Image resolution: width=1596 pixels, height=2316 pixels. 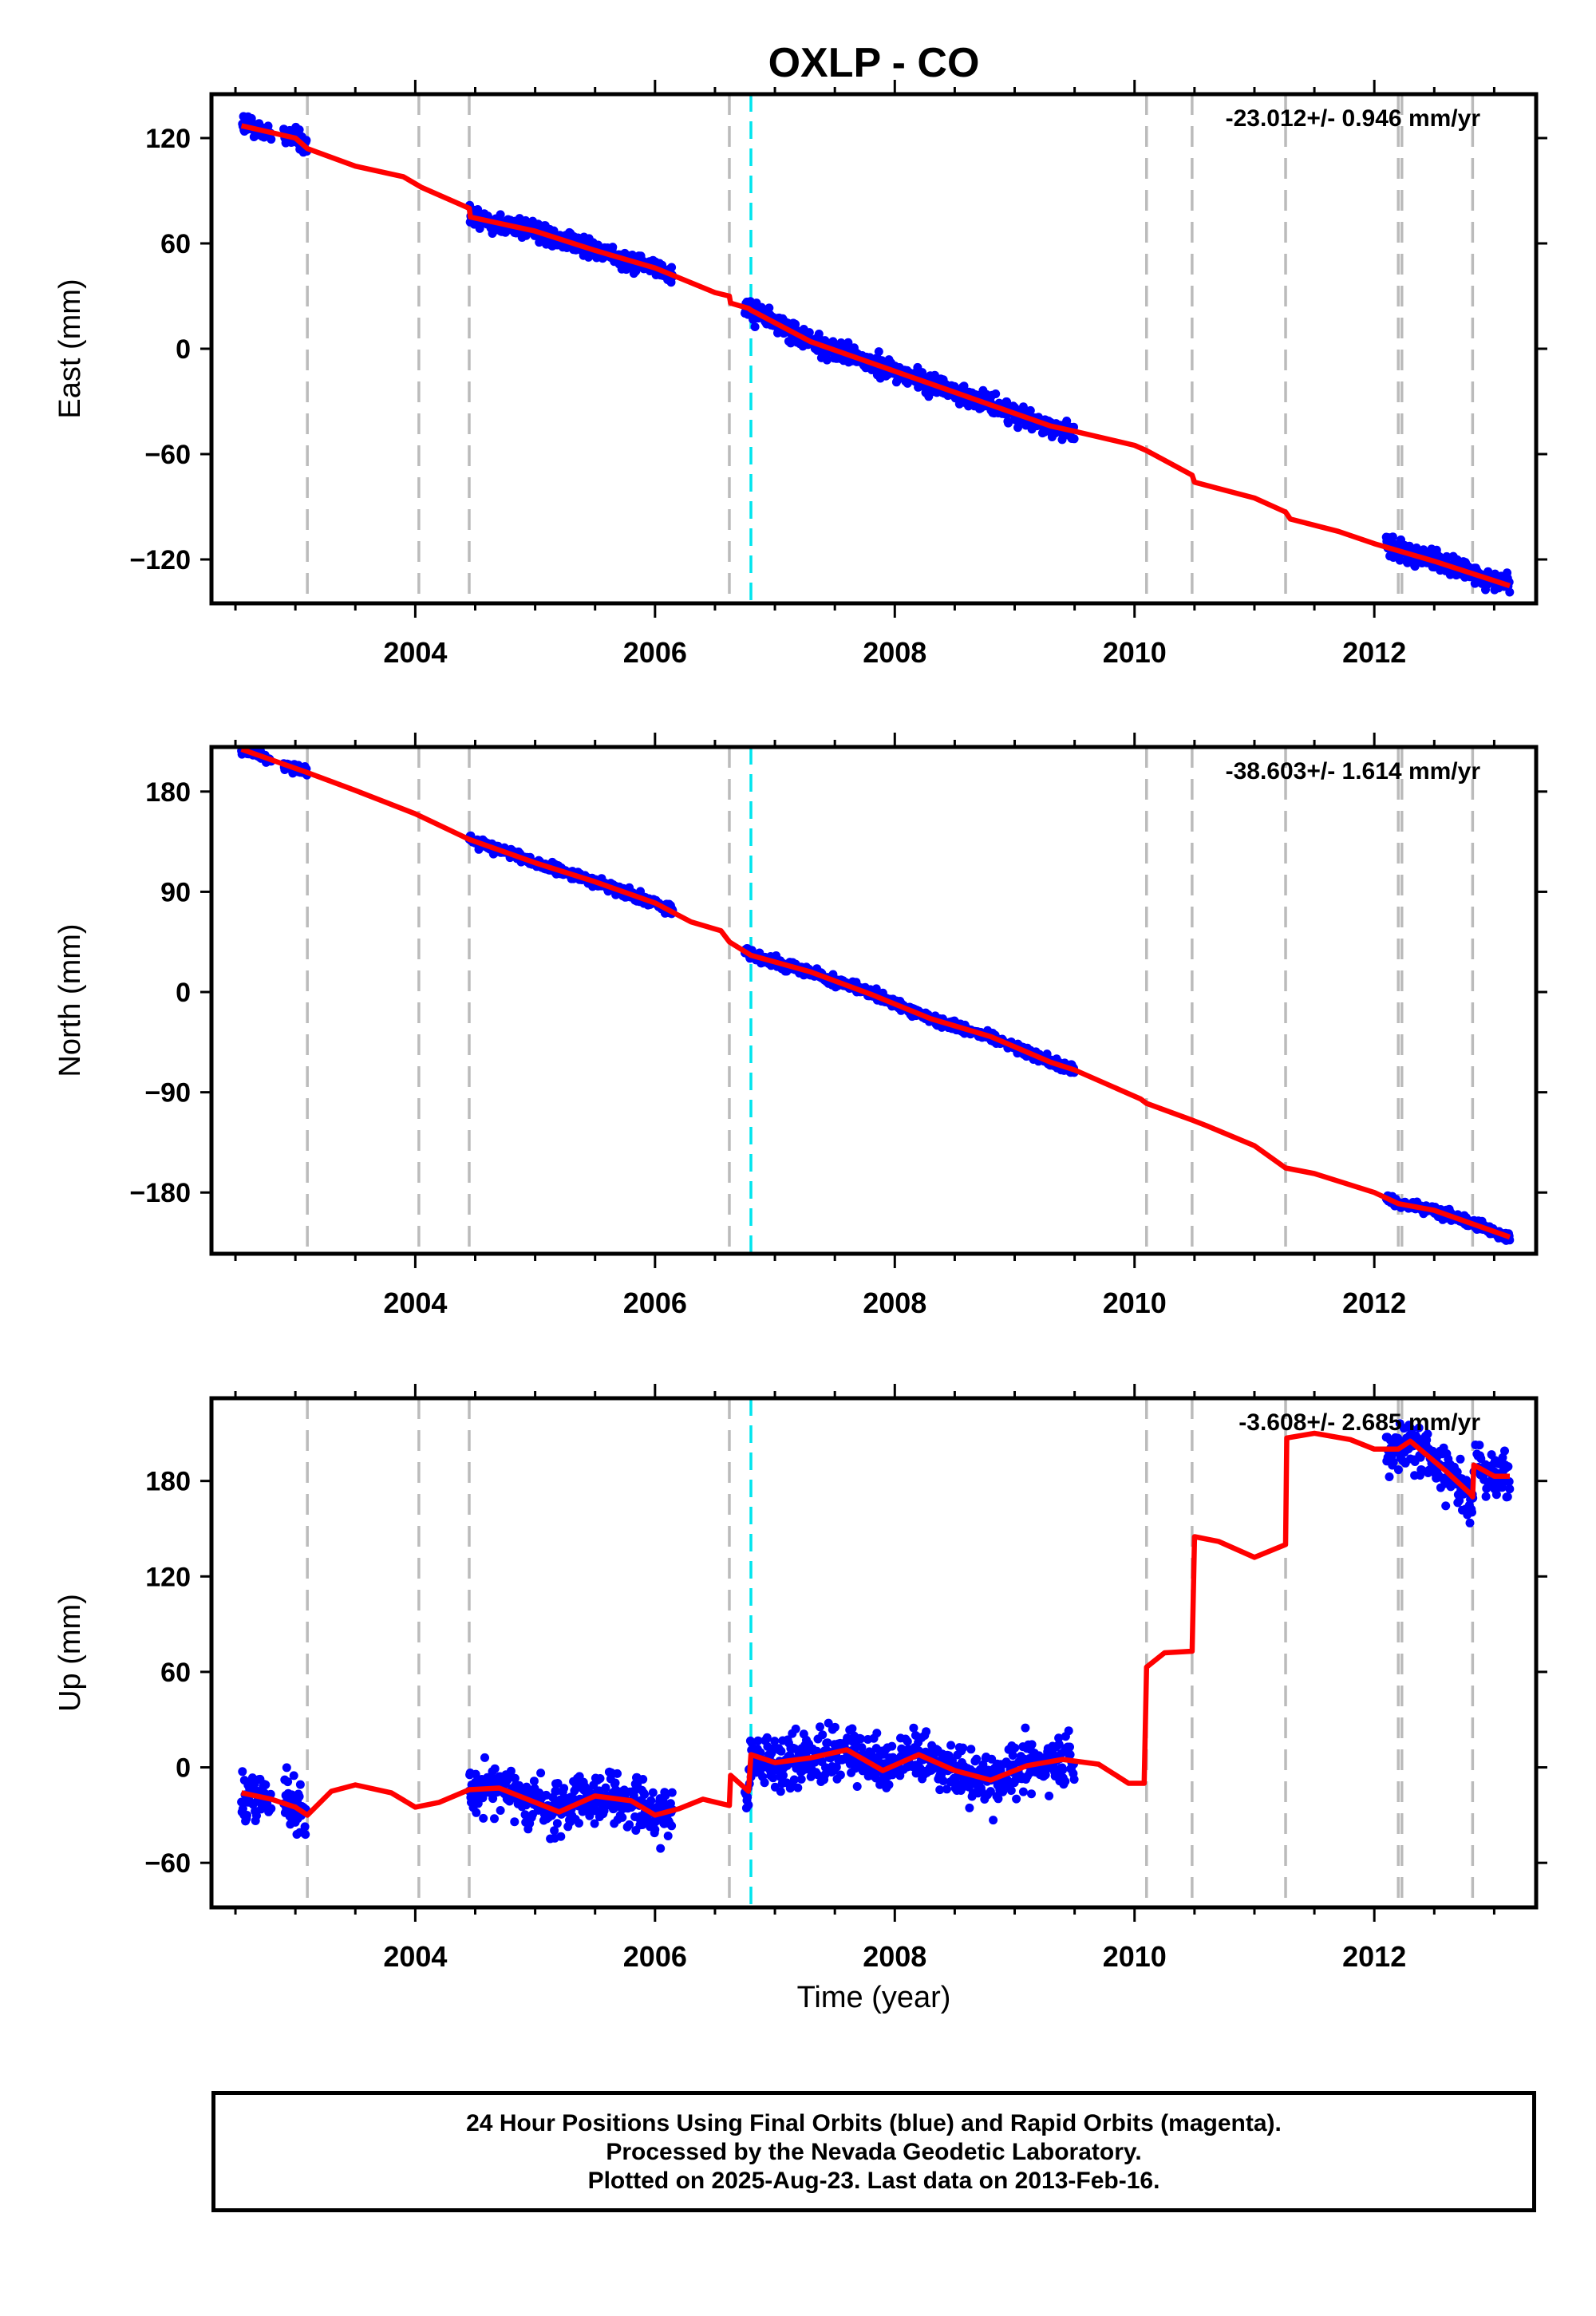 I want to click on y-axis-label: Up (mm), so click(x=70, y=1653).